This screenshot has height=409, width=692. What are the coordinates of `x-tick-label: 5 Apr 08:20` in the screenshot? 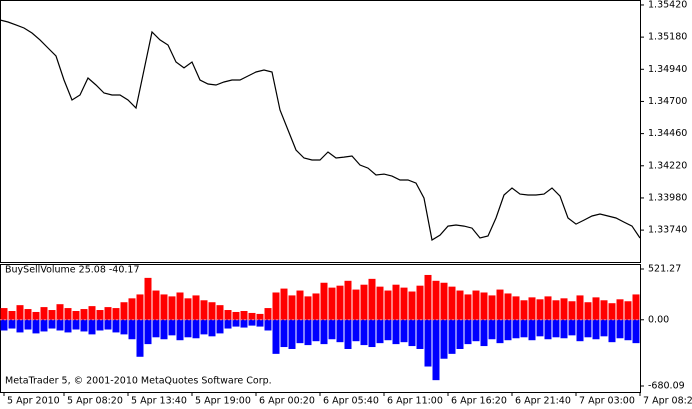 It's located at (95, 401).